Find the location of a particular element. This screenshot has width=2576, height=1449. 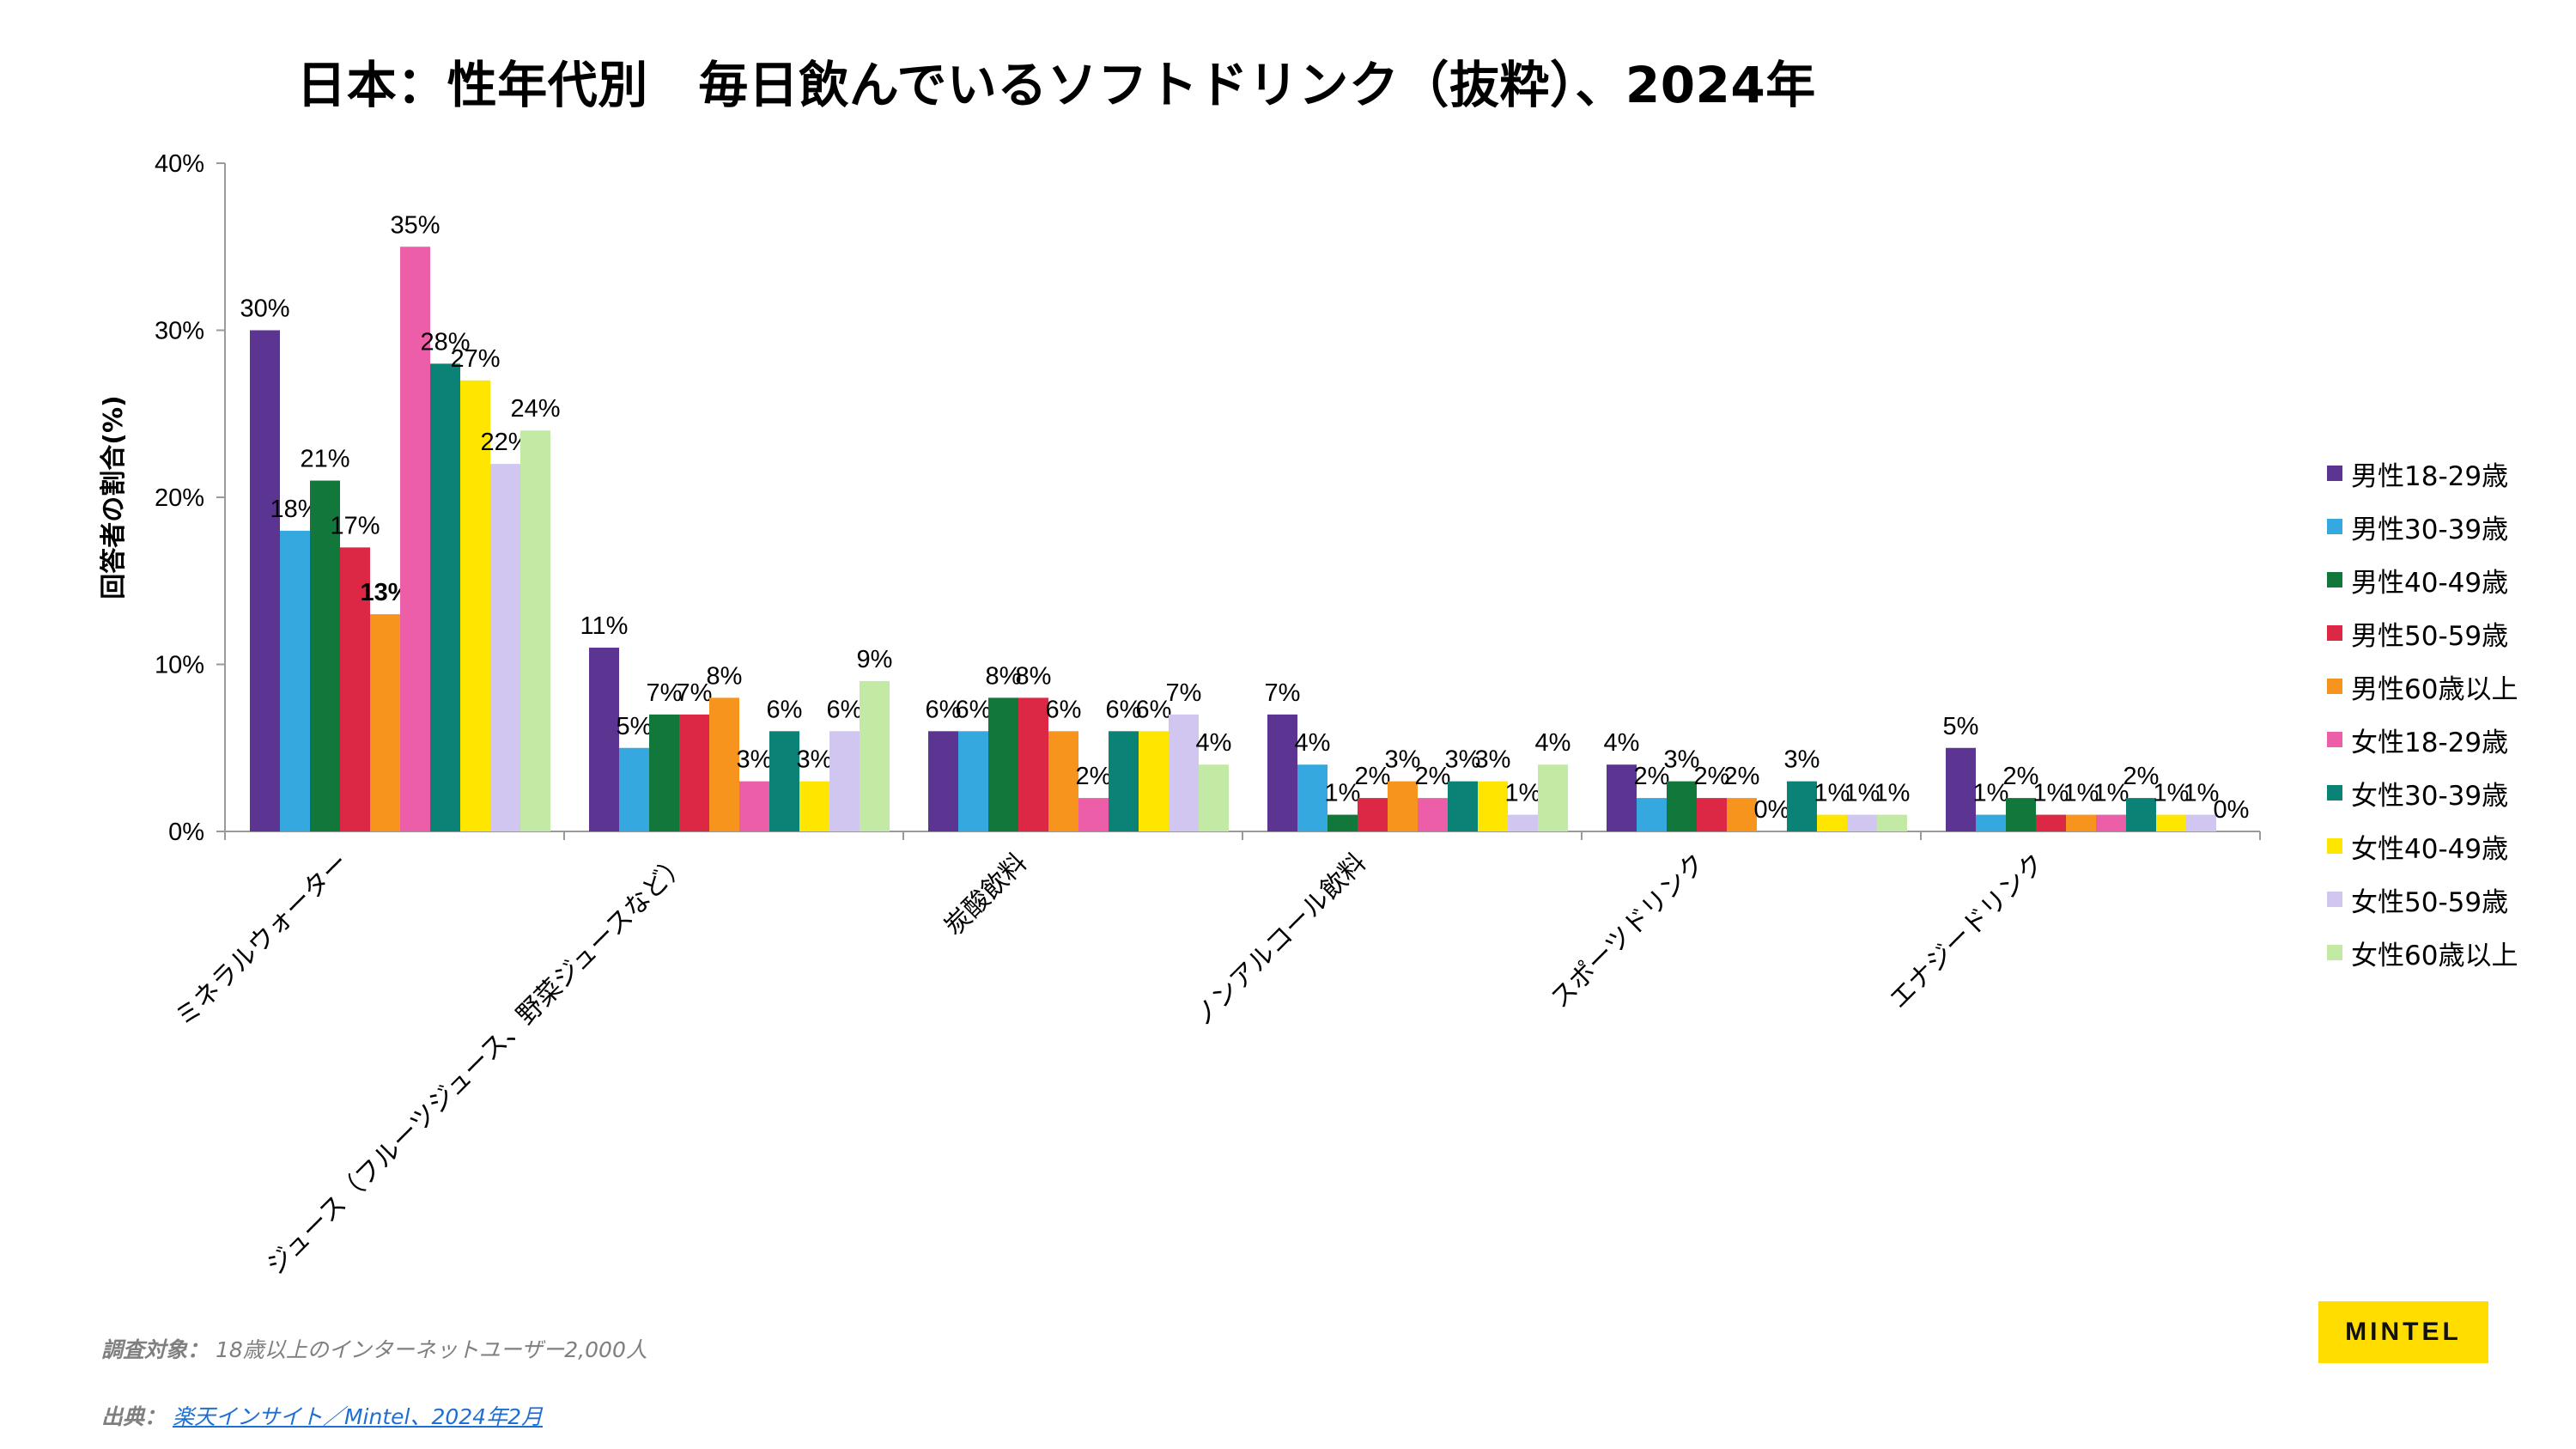

legend-item: 女性60歳以上 is located at coordinates (2422, 953).